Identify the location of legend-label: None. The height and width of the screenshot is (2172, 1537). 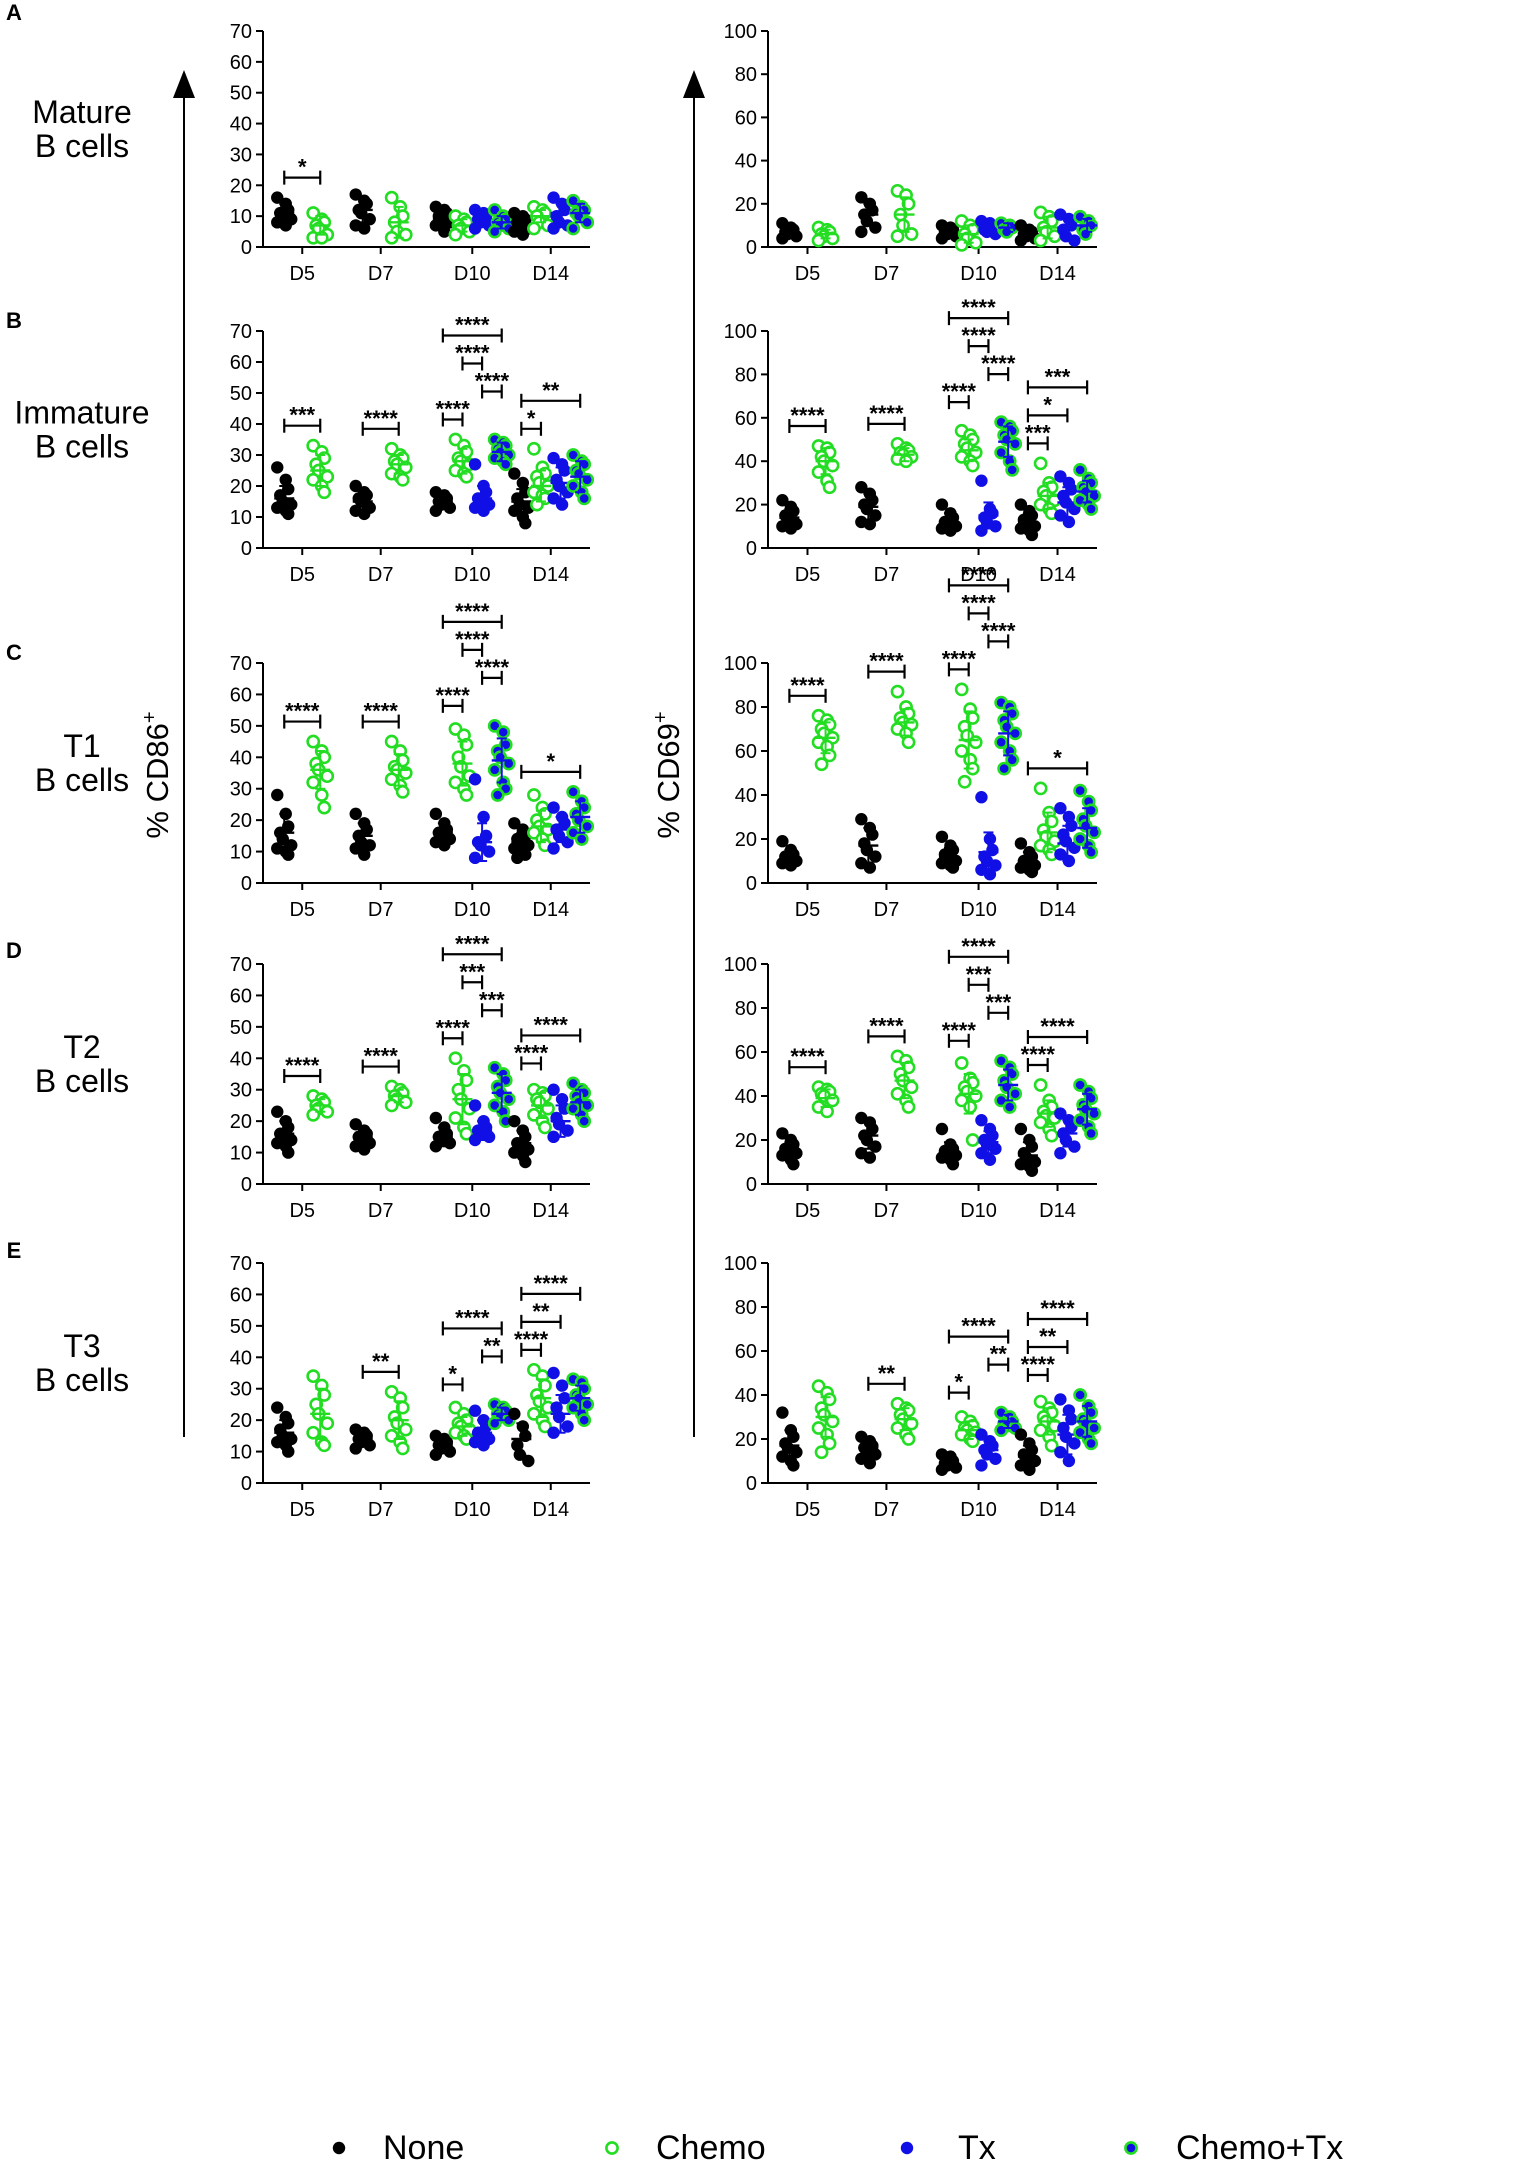
(423, 2148).